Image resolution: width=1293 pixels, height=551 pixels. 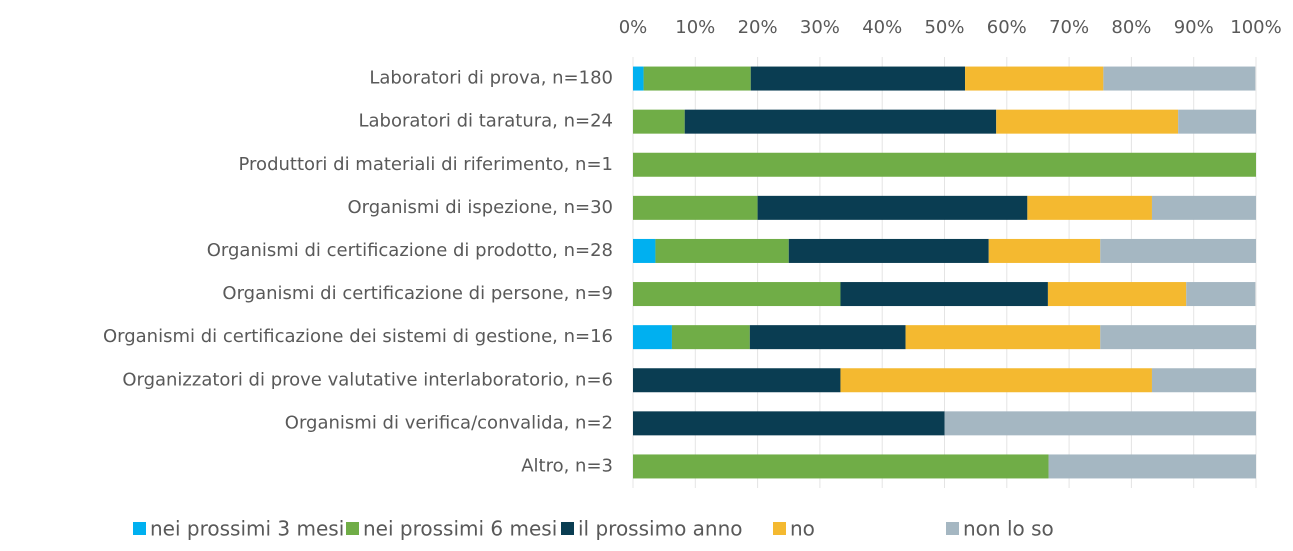 What do you see at coordinates (485, 121) in the screenshot?
I see `y-tick-label: Laboratori di taratura, n=24` at bounding box center [485, 121].